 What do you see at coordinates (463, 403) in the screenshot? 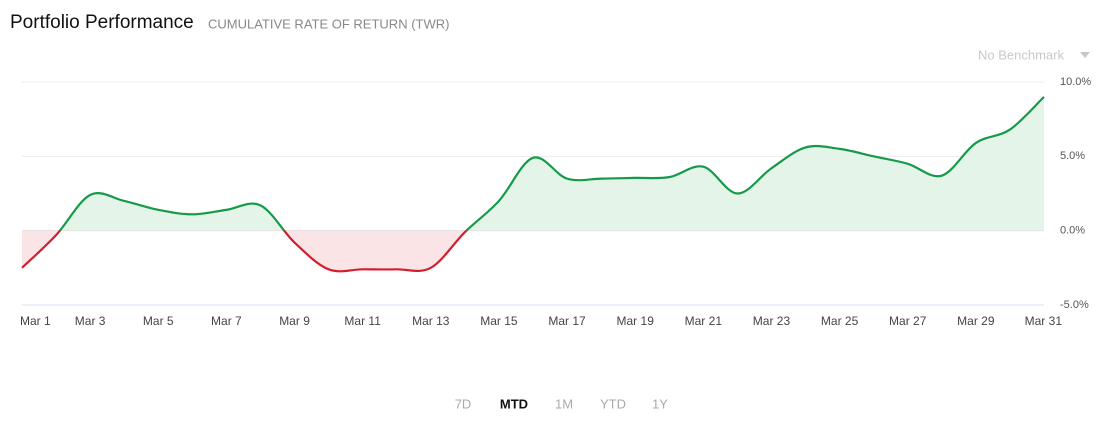
I see `range-button: 7D` at bounding box center [463, 403].